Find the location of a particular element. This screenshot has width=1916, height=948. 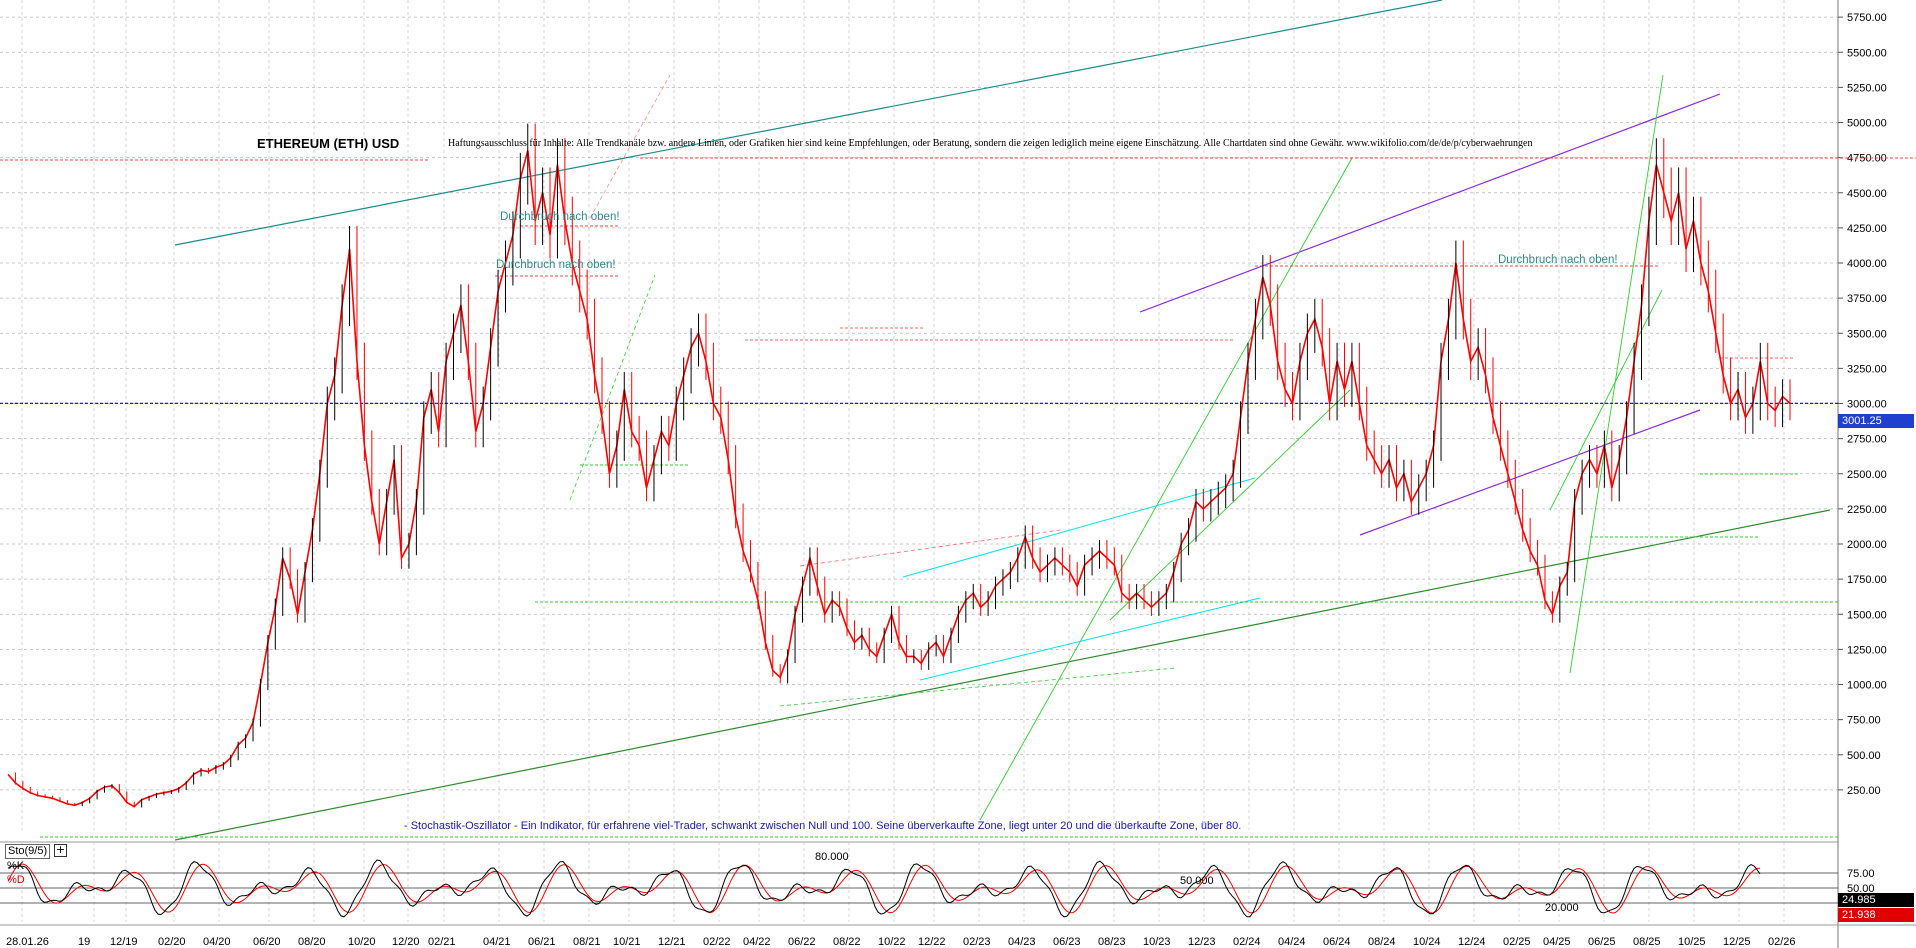

x-tick-label: 28.01.26 is located at coordinates (27, 942).